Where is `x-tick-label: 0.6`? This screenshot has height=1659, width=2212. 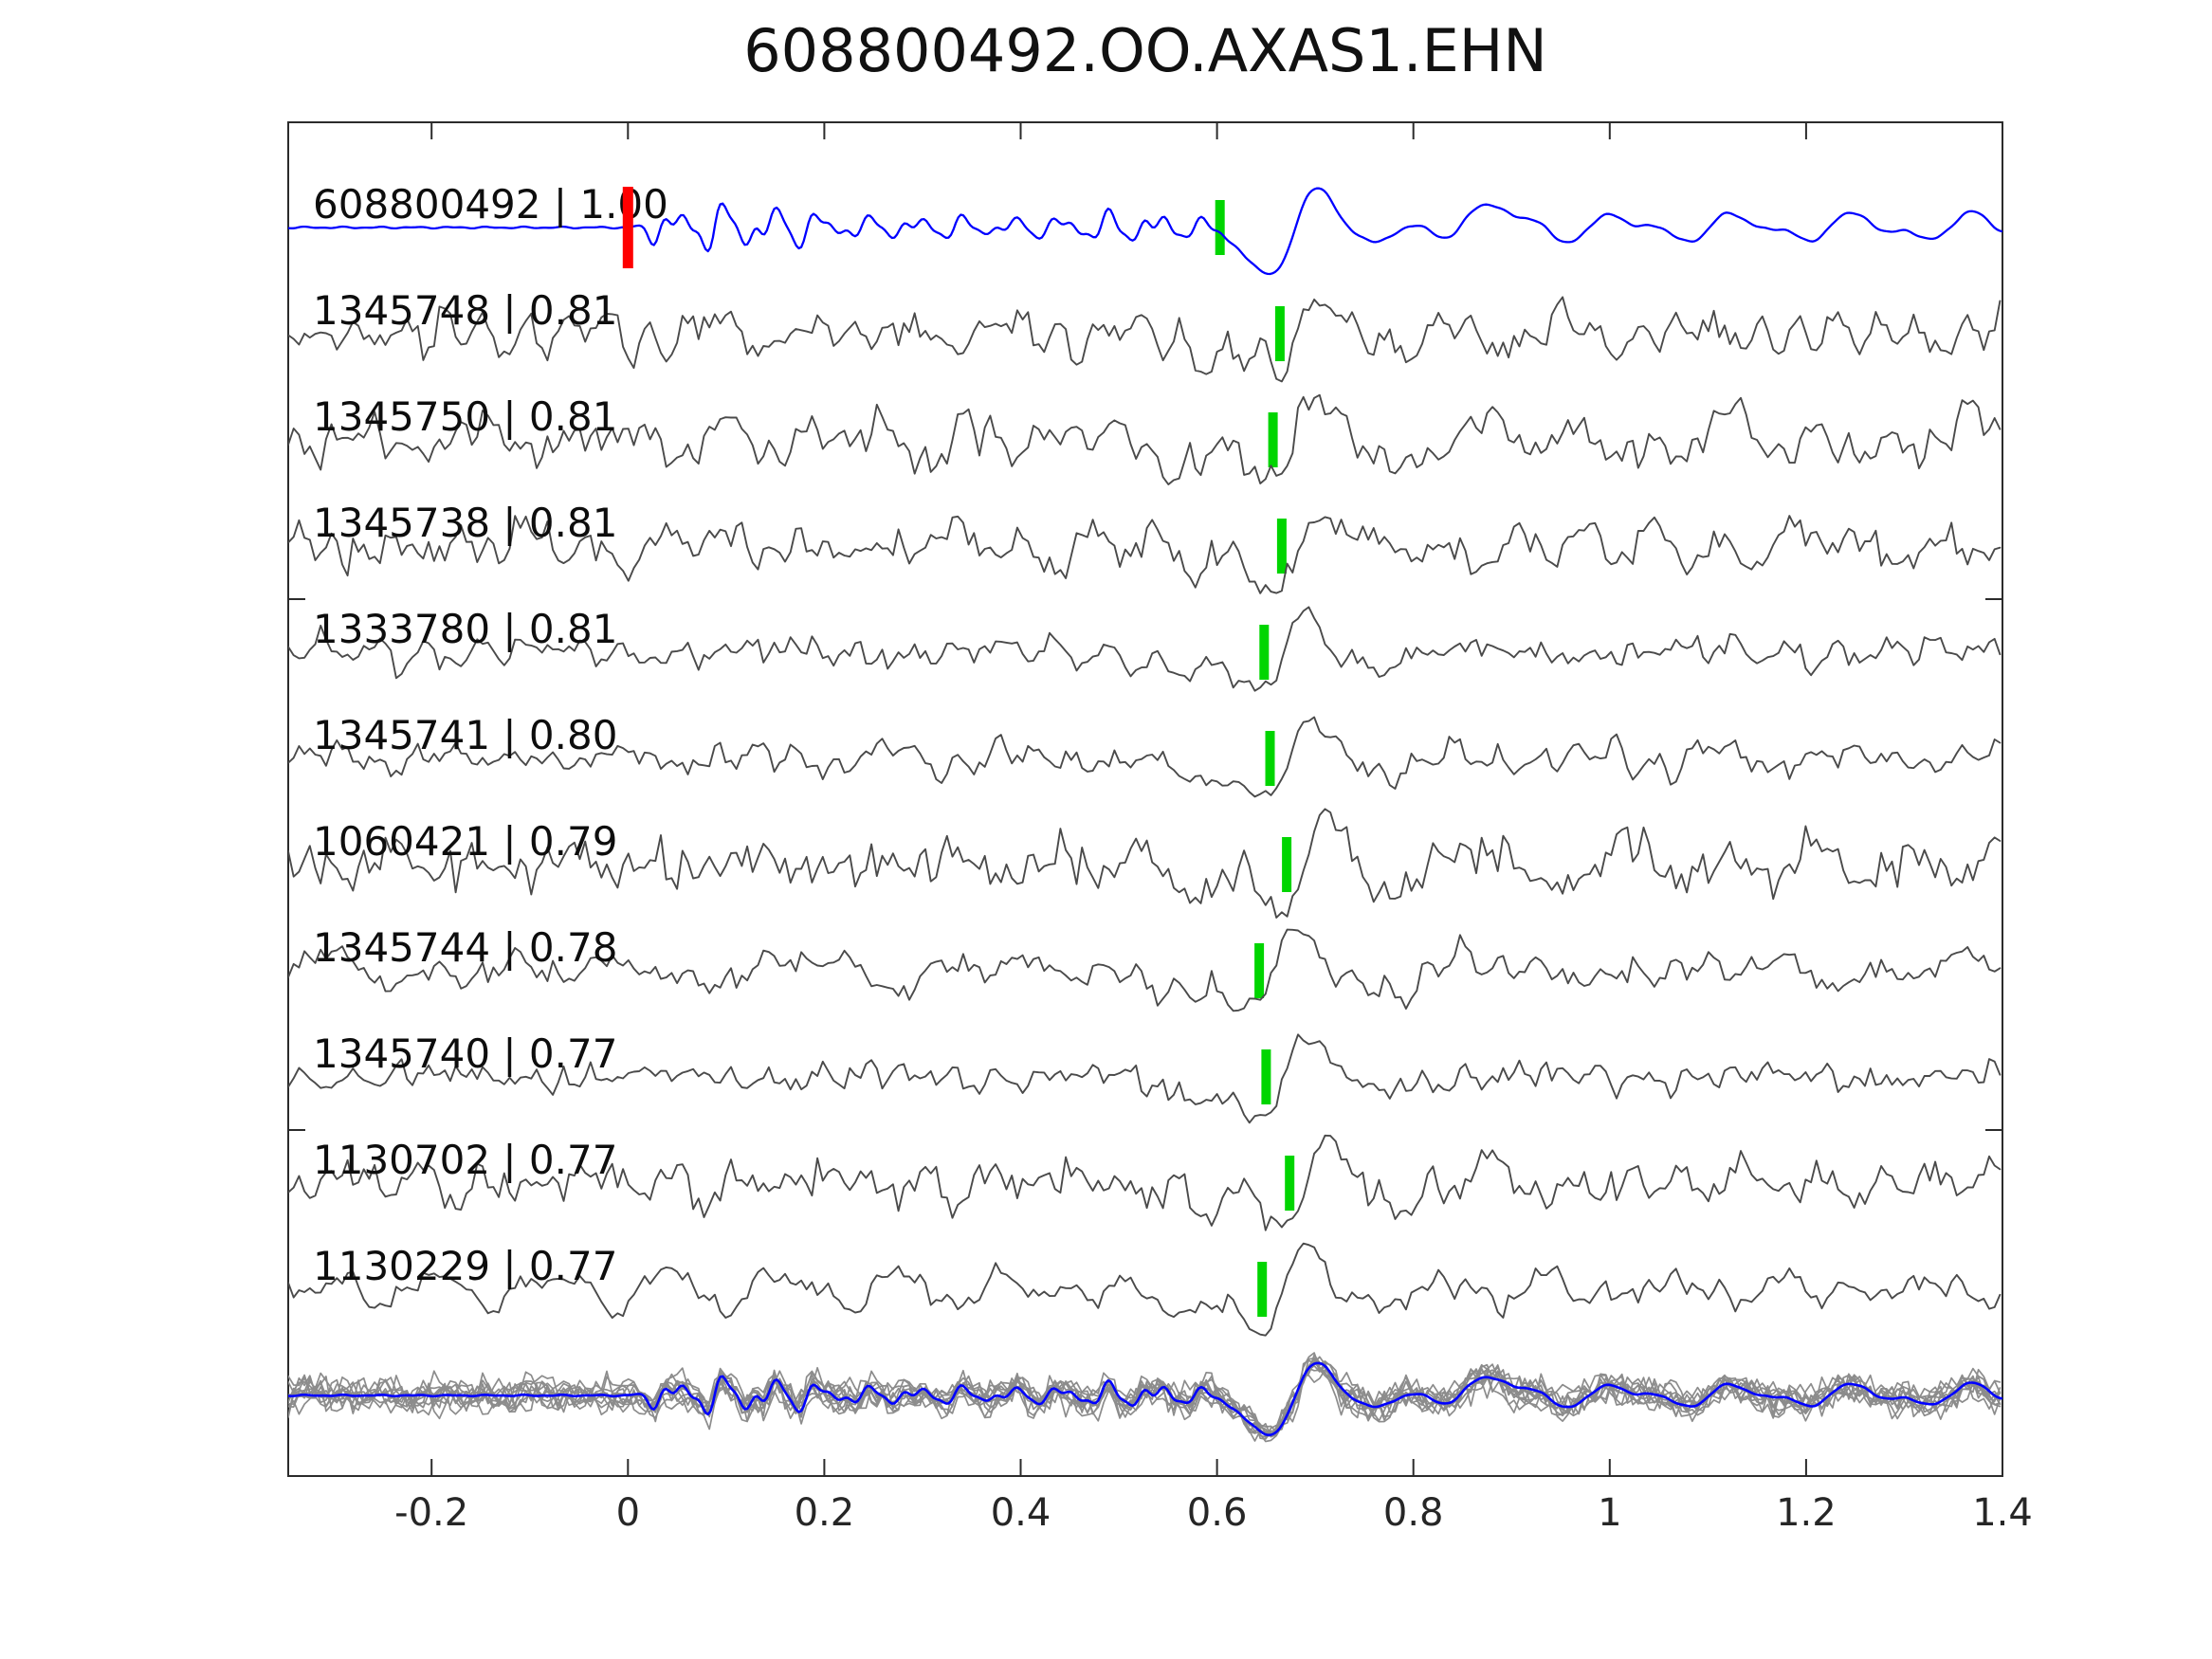 x-tick-label: 0.6 is located at coordinates (1217, 1513).